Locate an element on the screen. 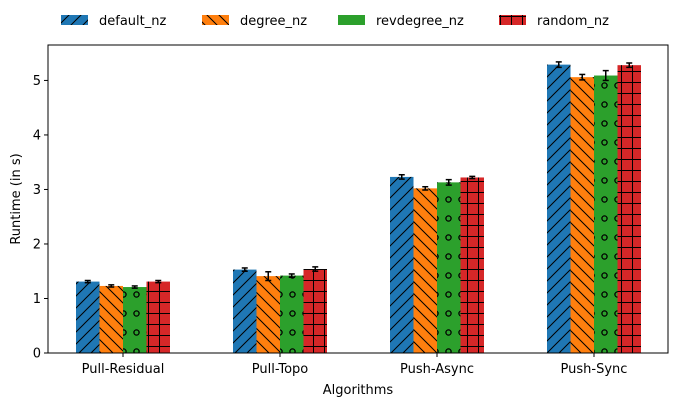 Image resolution: width=681 pixels, height=406 pixels. legend-label-default-nz: default_nz is located at coordinates (132, 21).